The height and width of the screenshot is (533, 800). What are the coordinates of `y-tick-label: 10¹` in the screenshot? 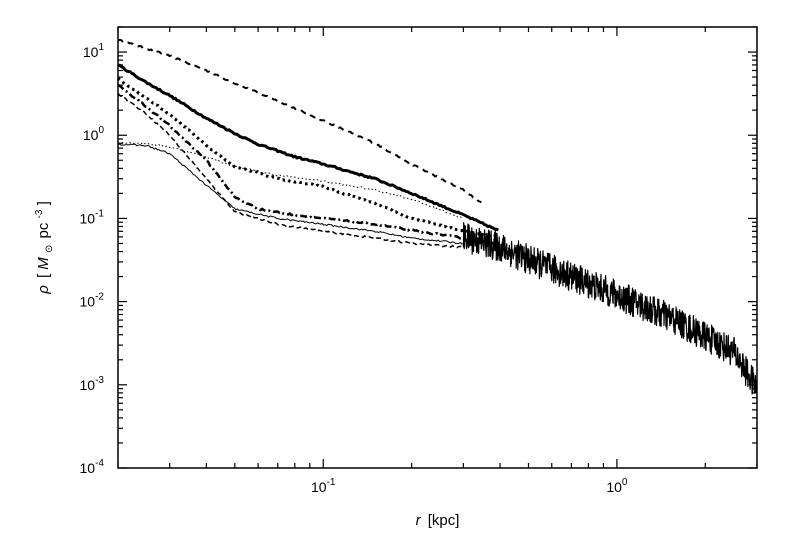 It's located at (94, 51).